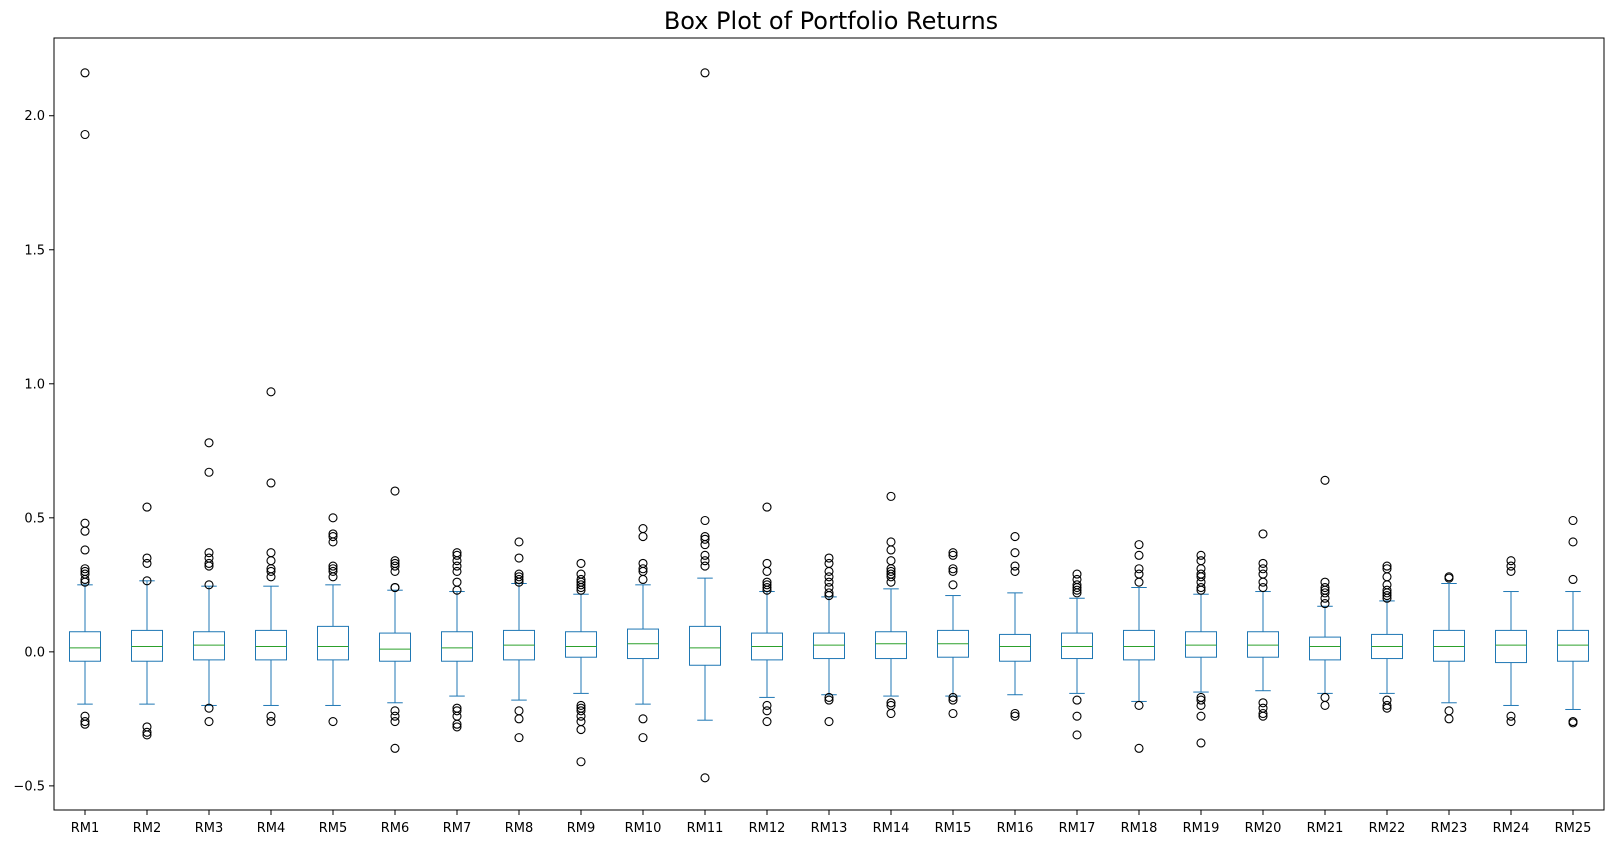  What do you see at coordinates (519, 828) in the screenshot?
I see `x-tick-label: RM8` at bounding box center [519, 828].